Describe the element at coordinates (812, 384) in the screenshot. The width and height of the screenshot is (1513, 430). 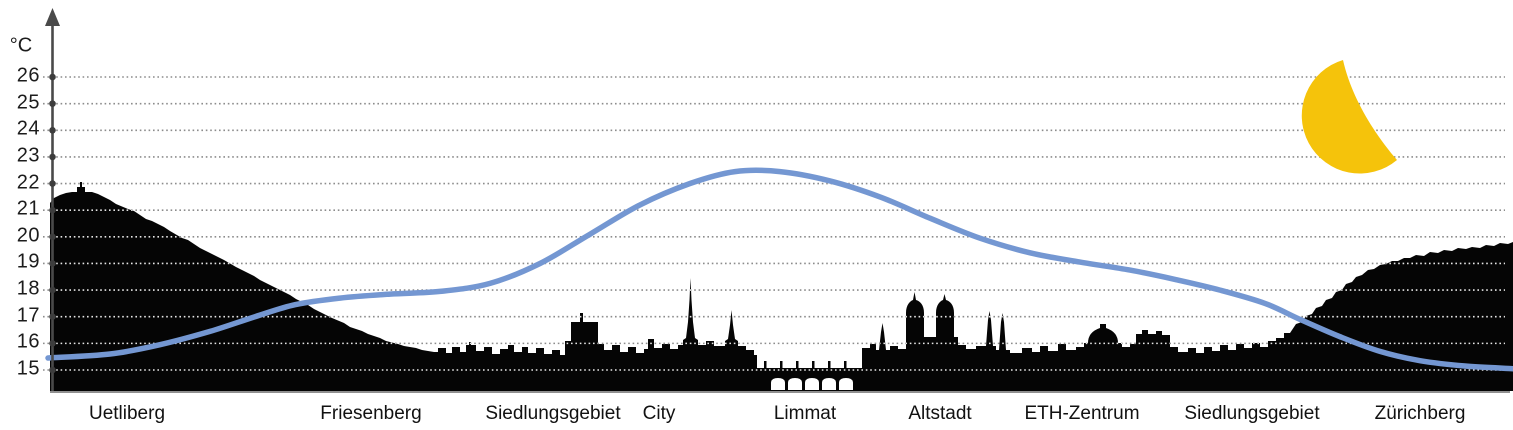
I see `limmat-bridge-arches` at that location.